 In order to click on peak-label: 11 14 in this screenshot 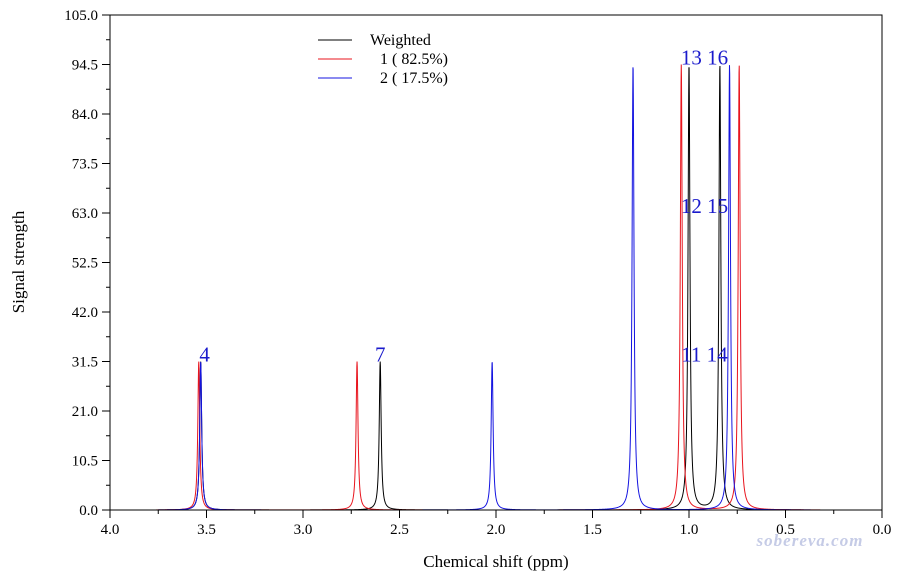, I will do `click(704, 355)`.